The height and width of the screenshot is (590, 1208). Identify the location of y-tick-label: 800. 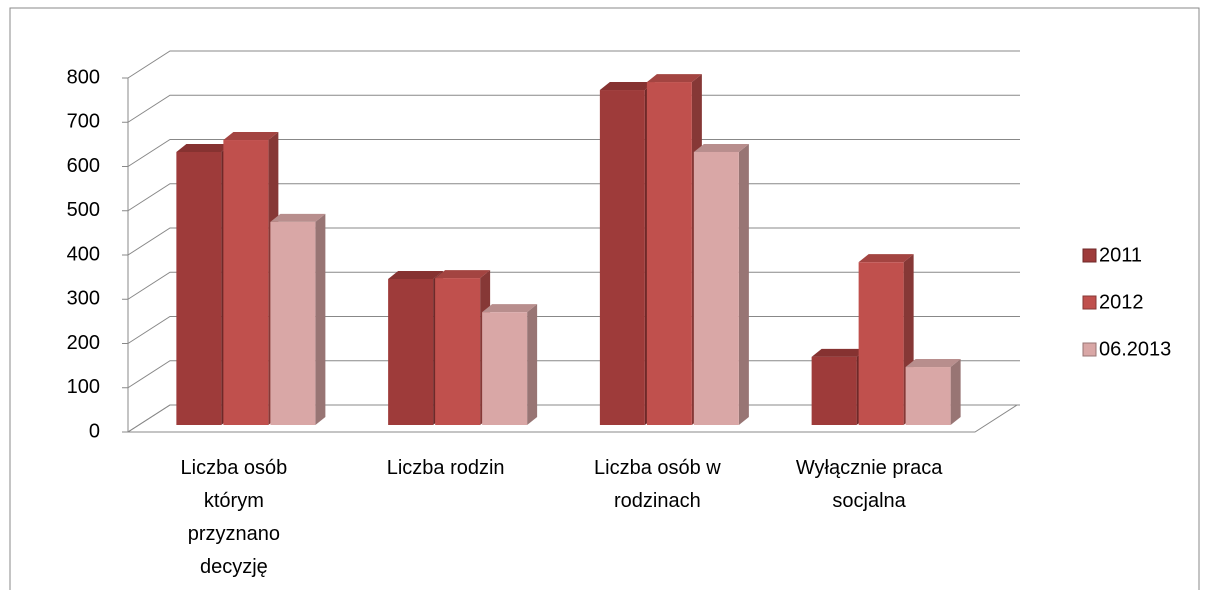
(83, 77).